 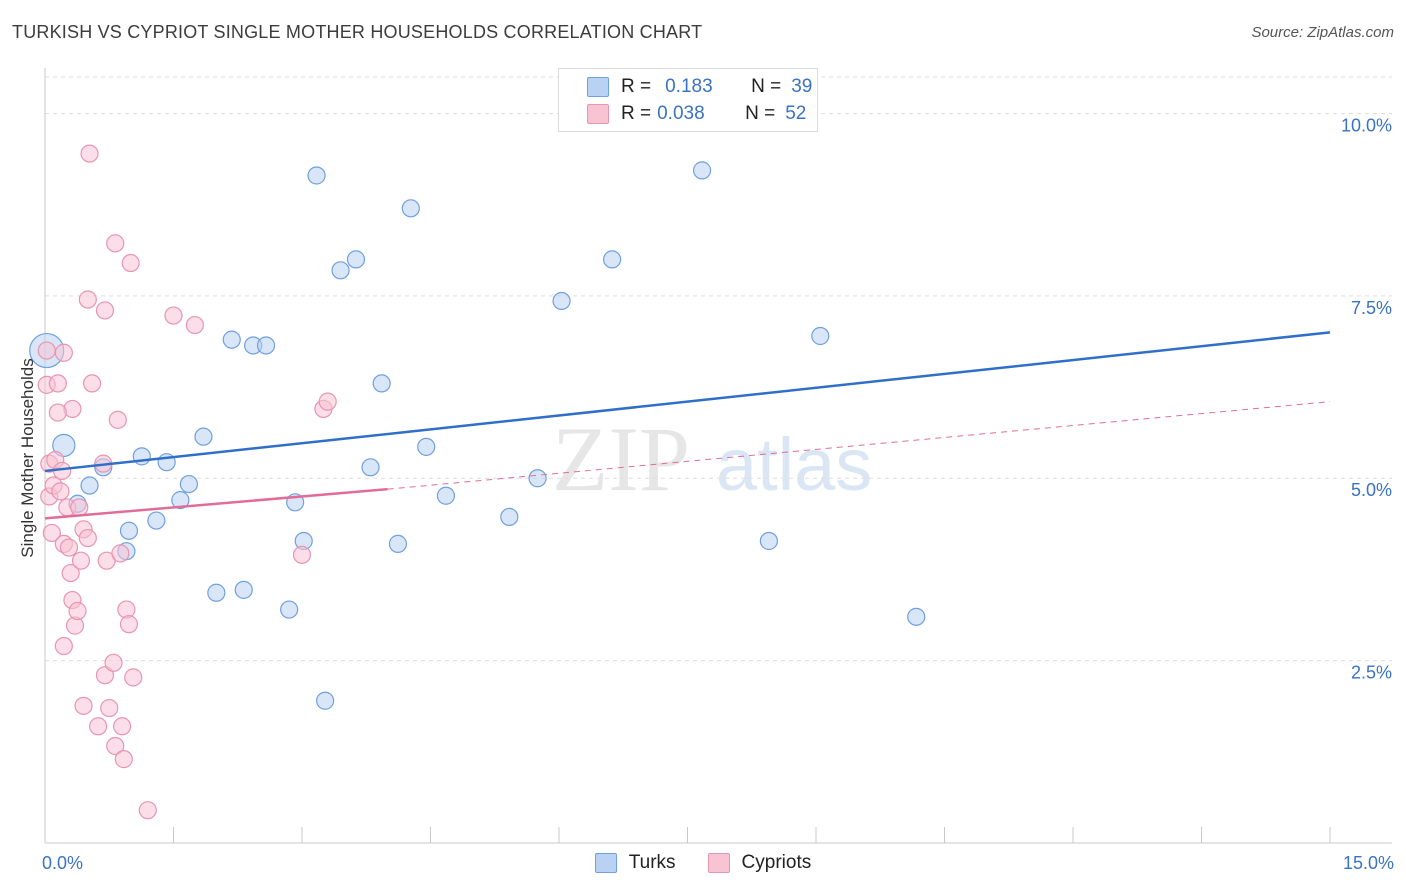 I want to click on stats-legend-row-turks: R = 0.183 N = 39, so click(x=699, y=87).